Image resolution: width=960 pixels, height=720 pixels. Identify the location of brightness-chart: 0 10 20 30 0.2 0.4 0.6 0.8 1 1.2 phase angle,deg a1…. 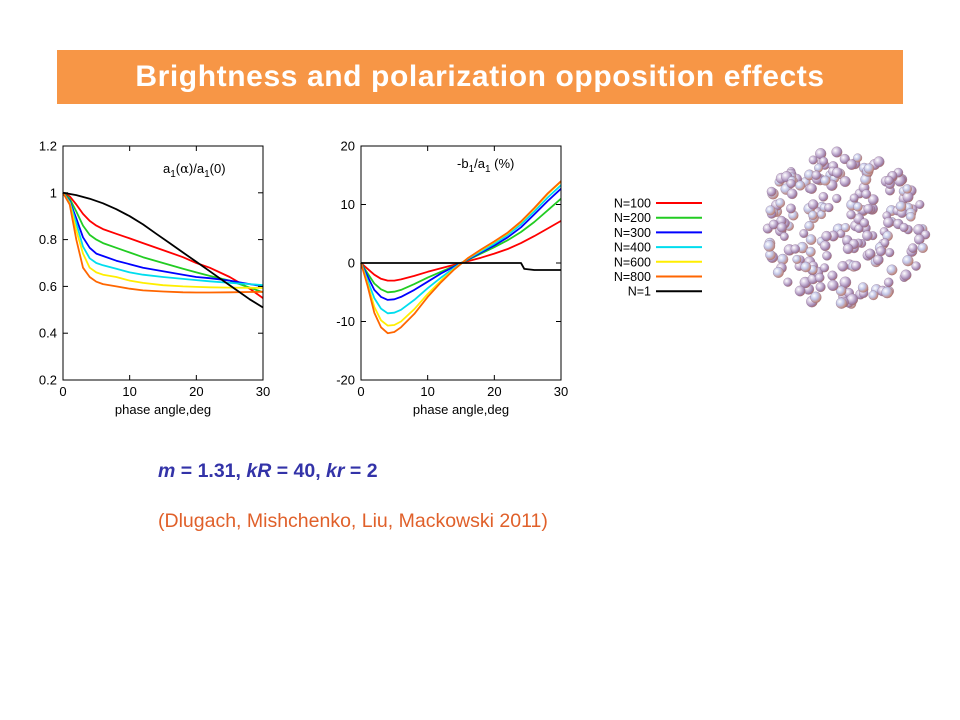
(154, 278).